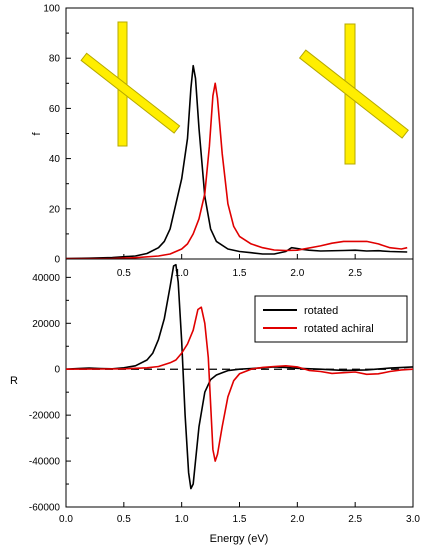 The image size is (425, 550). I want to click on left-nanotube-cross, so click(130, 84).